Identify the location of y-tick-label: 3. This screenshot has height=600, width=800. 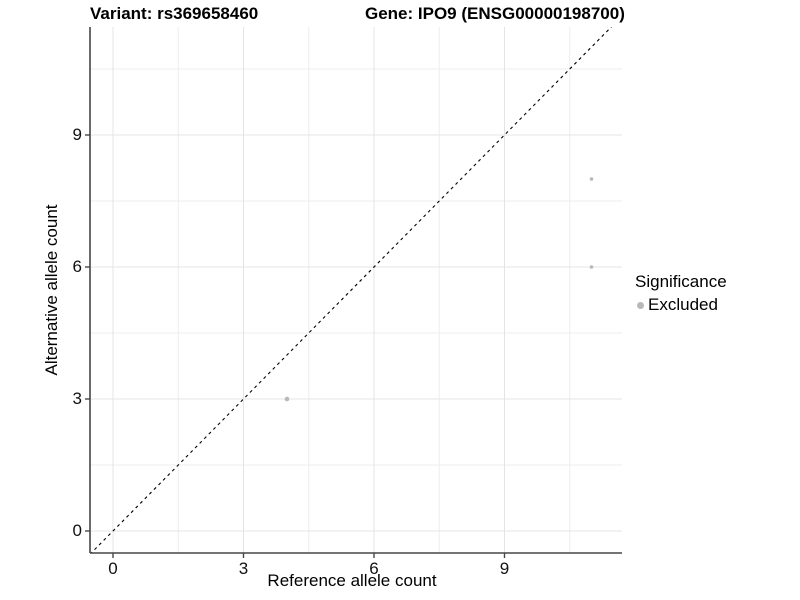
(77, 398).